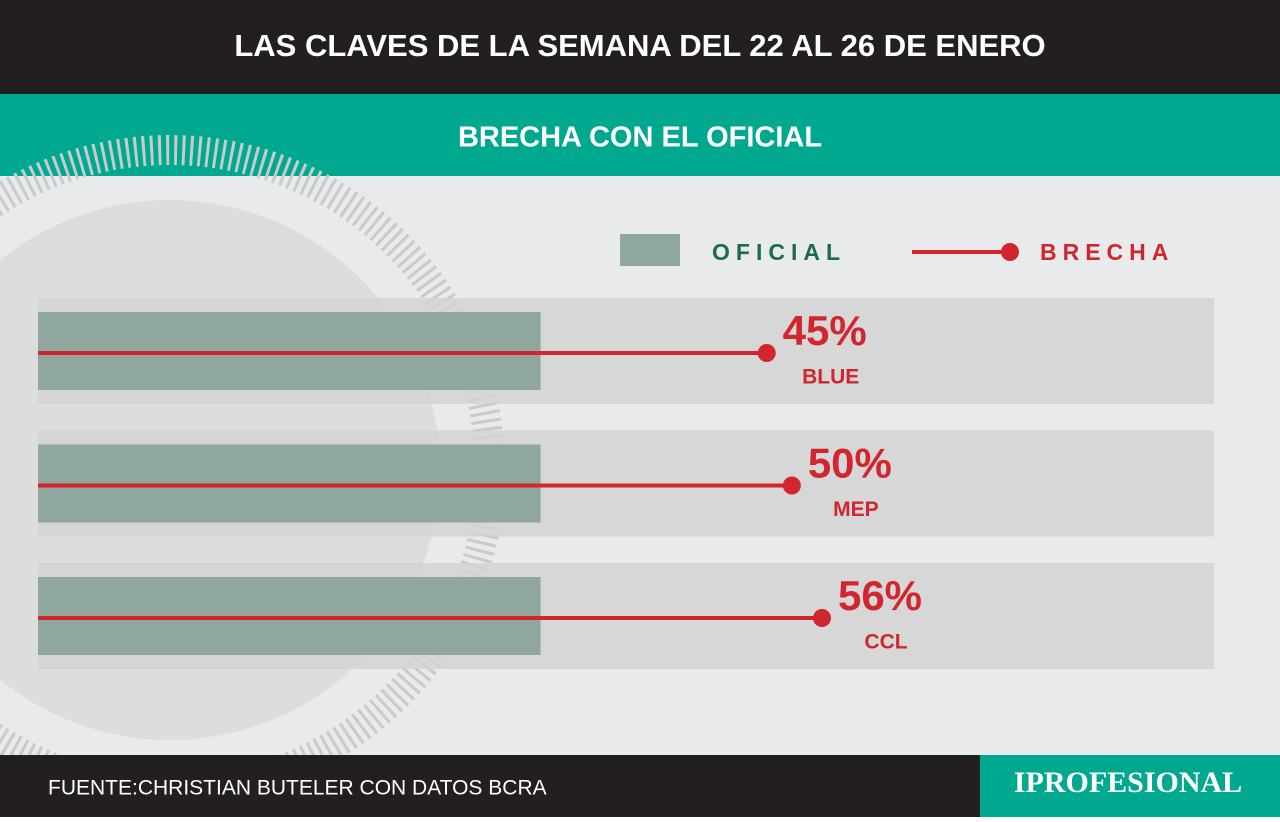  What do you see at coordinates (1010, 252) in the screenshot?
I see `legend-marker` at bounding box center [1010, 252].